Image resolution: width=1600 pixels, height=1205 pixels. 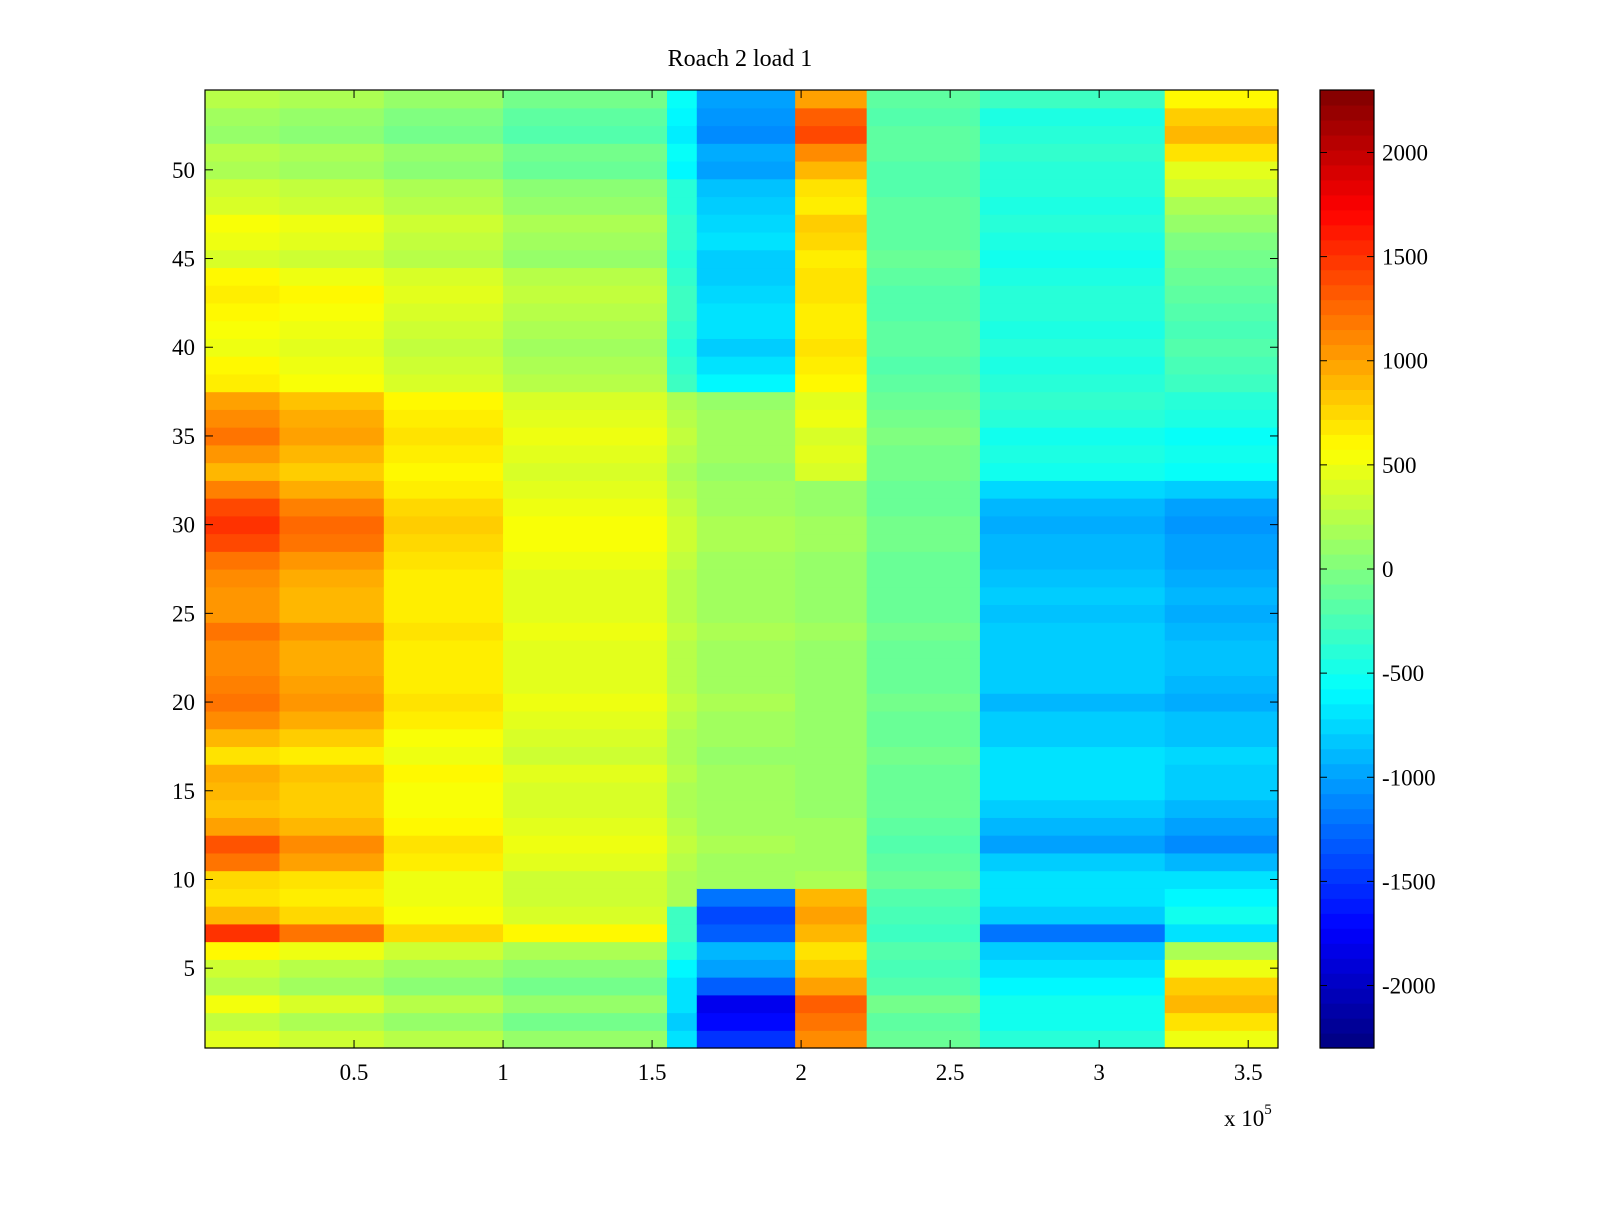 I want to click on heatmap-cell-r25-s0, so click(x=243, y=613).